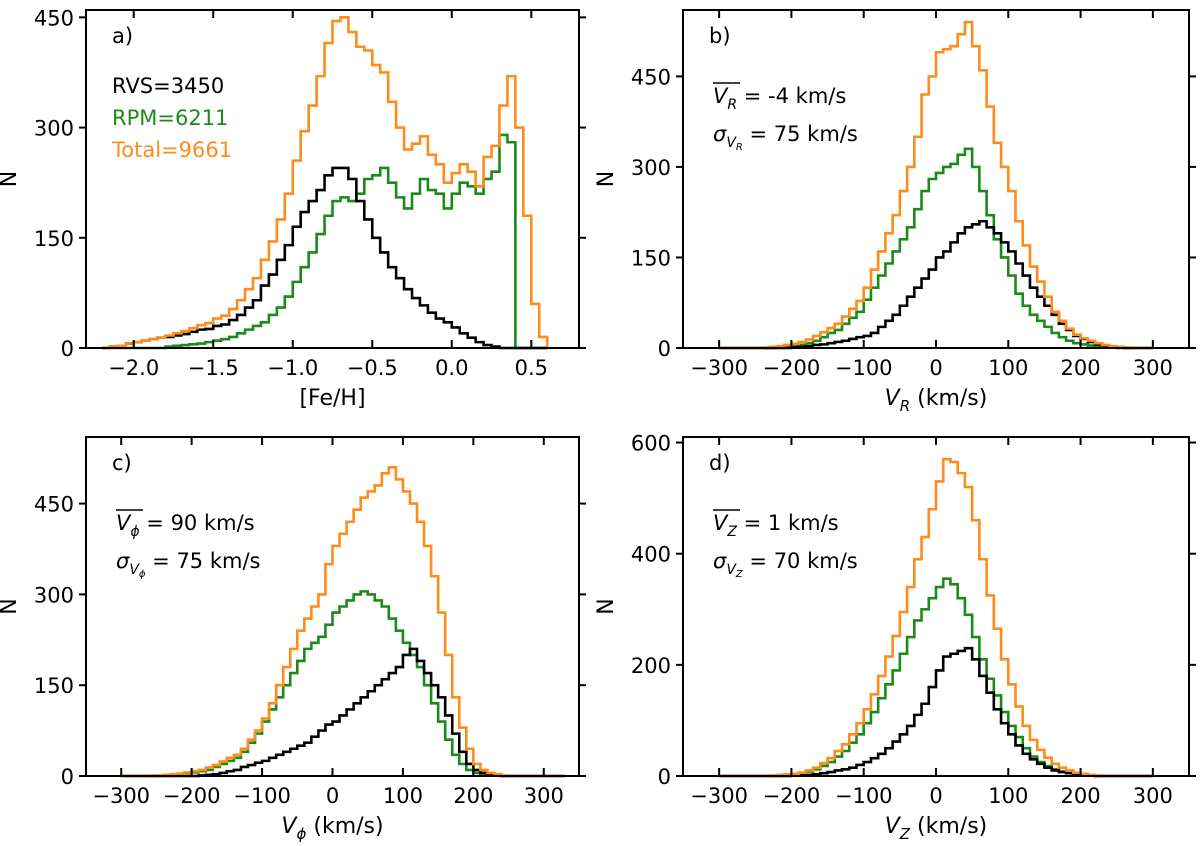 Image resolution: width=1200 pixels, height=846 pixels. Describe the element at coordinates (332, 828) in the screenshot. I see `x-axis-label: Vϕ (km/s)` at that location.